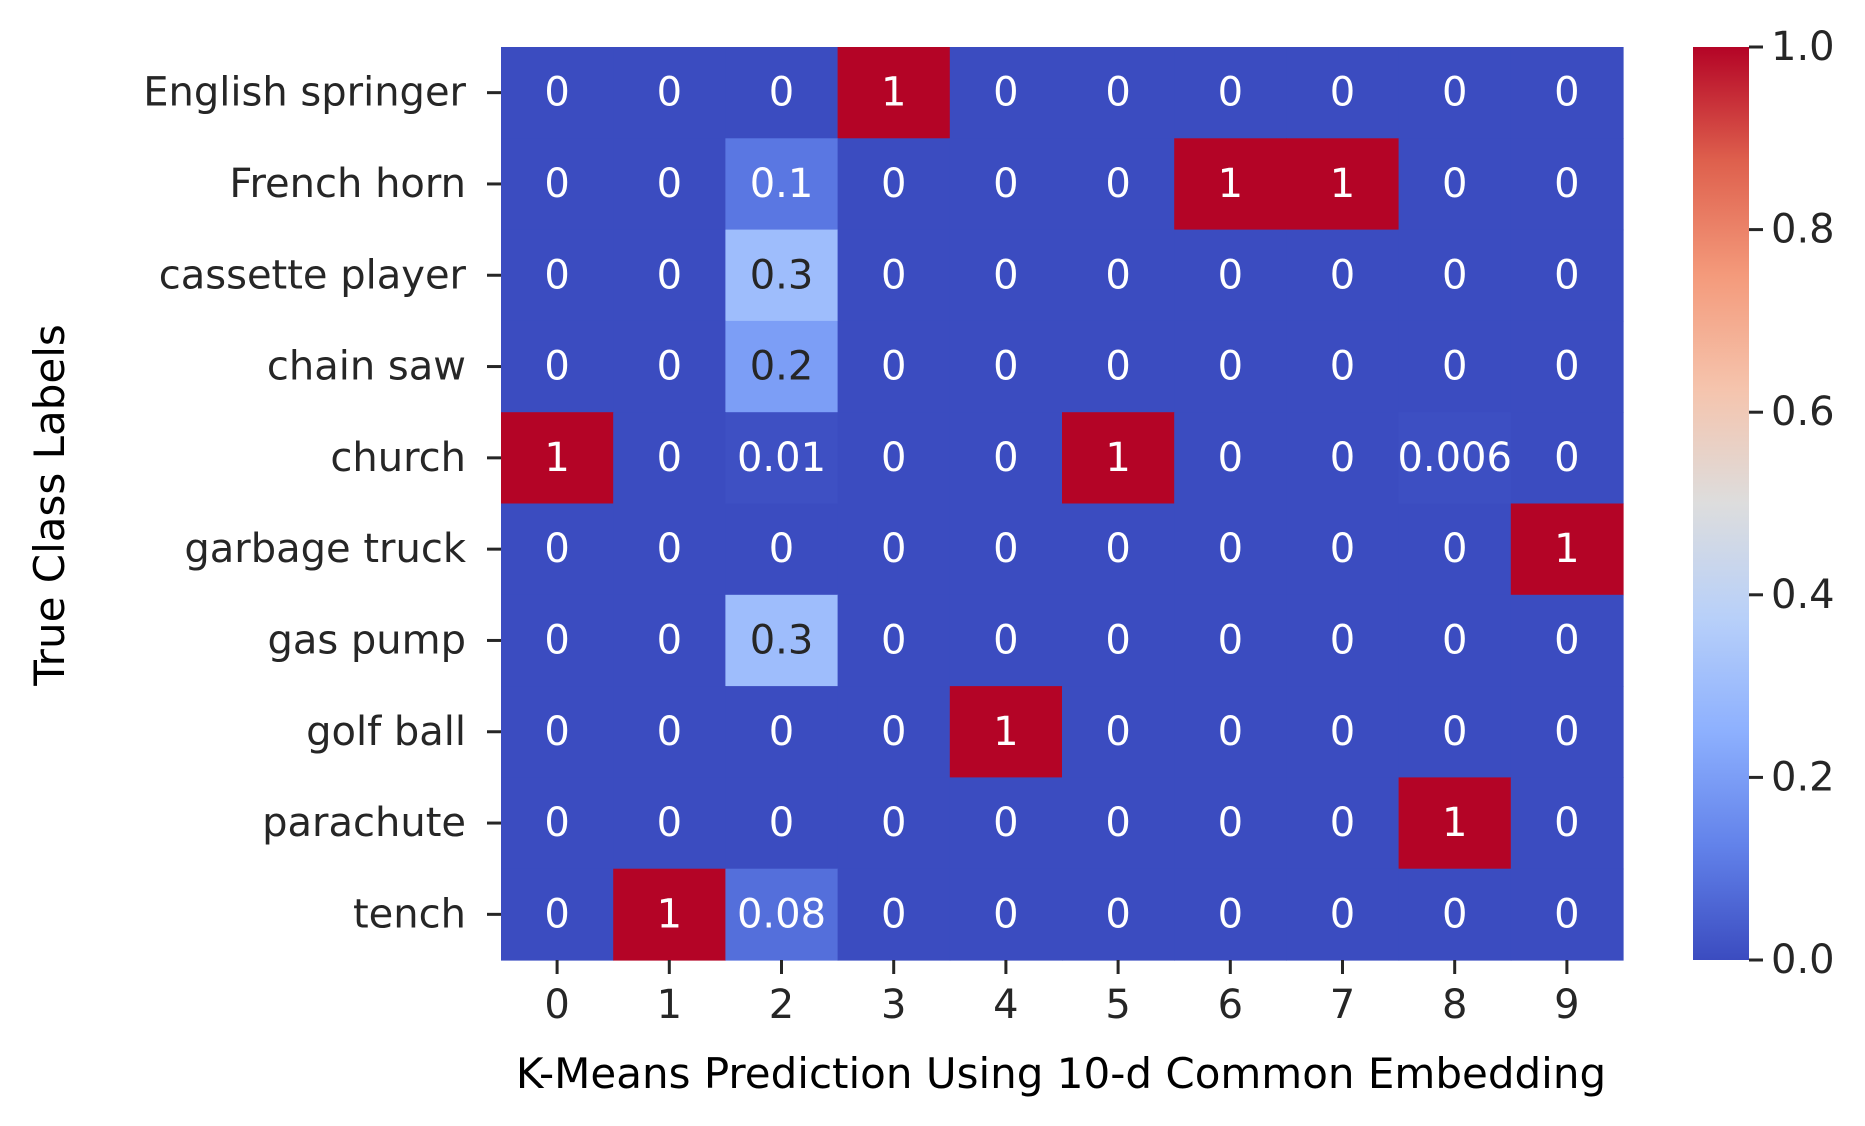 The width and height of the screenshot is (1865, 1126). What do you see at coordinates (304, 93) in the screenshot?
I see `y-tick-label-0: English springer` at bounding box center [304, 93].